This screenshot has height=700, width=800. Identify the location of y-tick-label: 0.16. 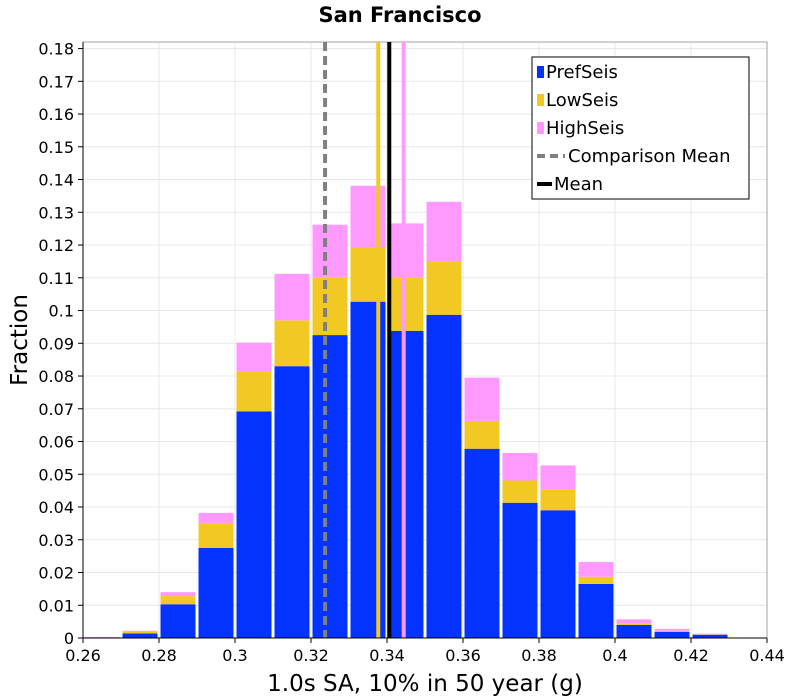
(56, 114).